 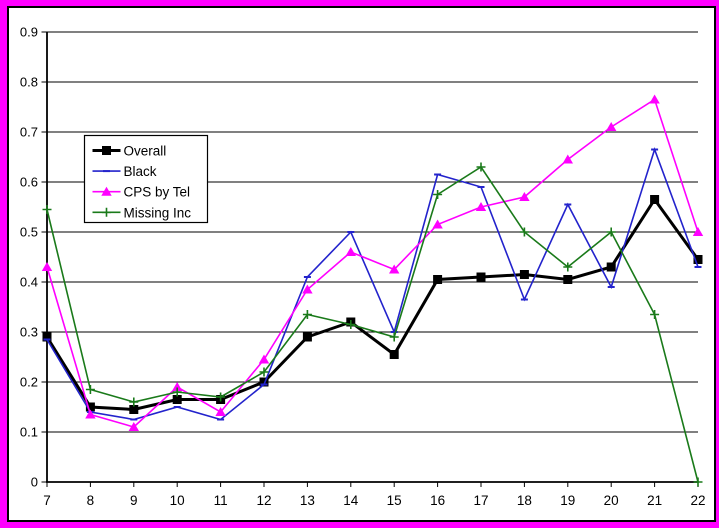 I want to click on y-tick-label: 0.5, so click(x=29, y=232).